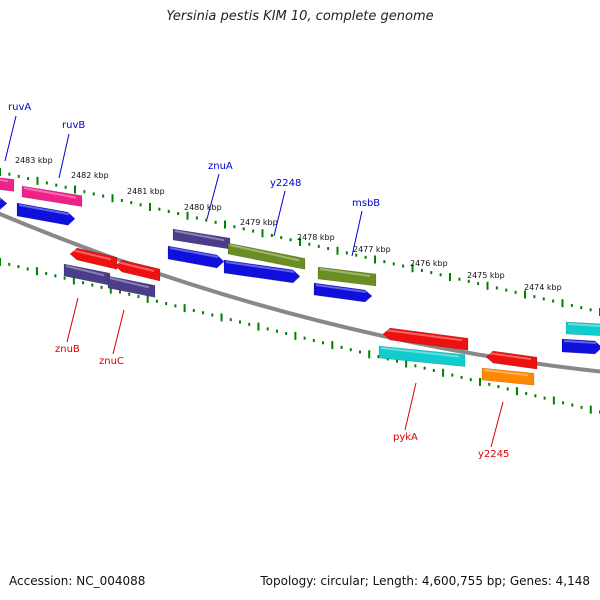 The width and height of the screenshot is (600, 600). Describe the element at coordinates (366, 203) in the screenshot. I see `gene-label: msbB` at that location.